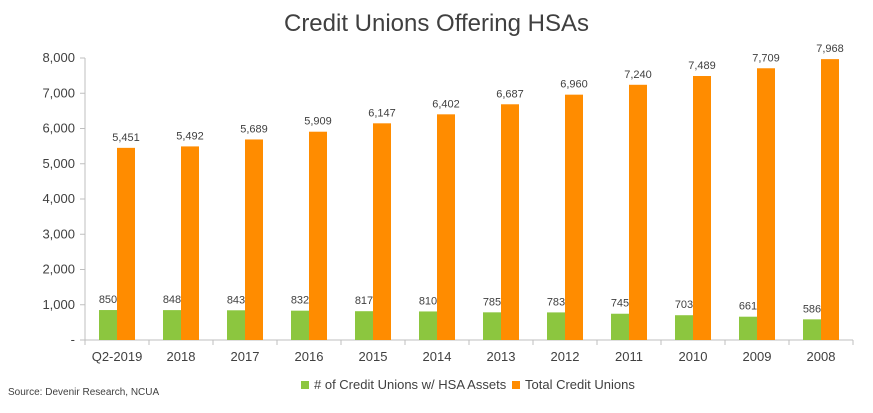 The height and width of the screenshot is (413, 873). What do you see at coordinates (574, 85) in the screenshot?
I see `data-label-total: 6,960` at bounding box center [574, 85].